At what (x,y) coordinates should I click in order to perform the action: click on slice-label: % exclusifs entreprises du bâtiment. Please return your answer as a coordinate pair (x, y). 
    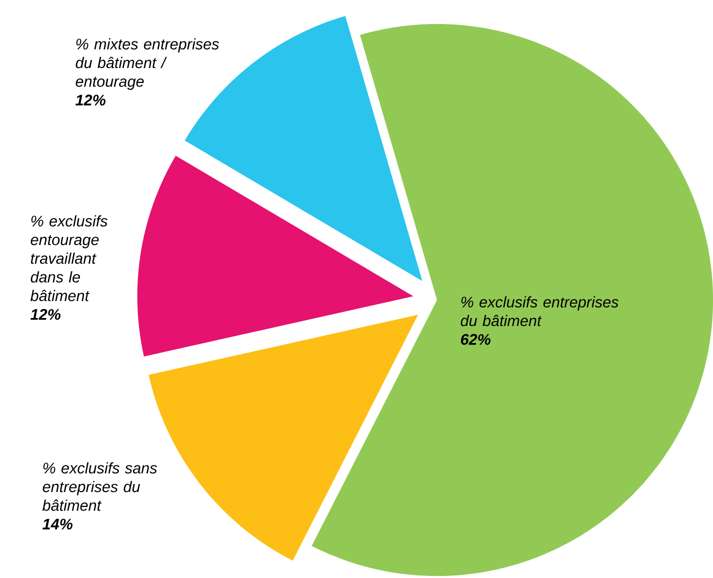
    Looking at the image, I should click on (539, 311).